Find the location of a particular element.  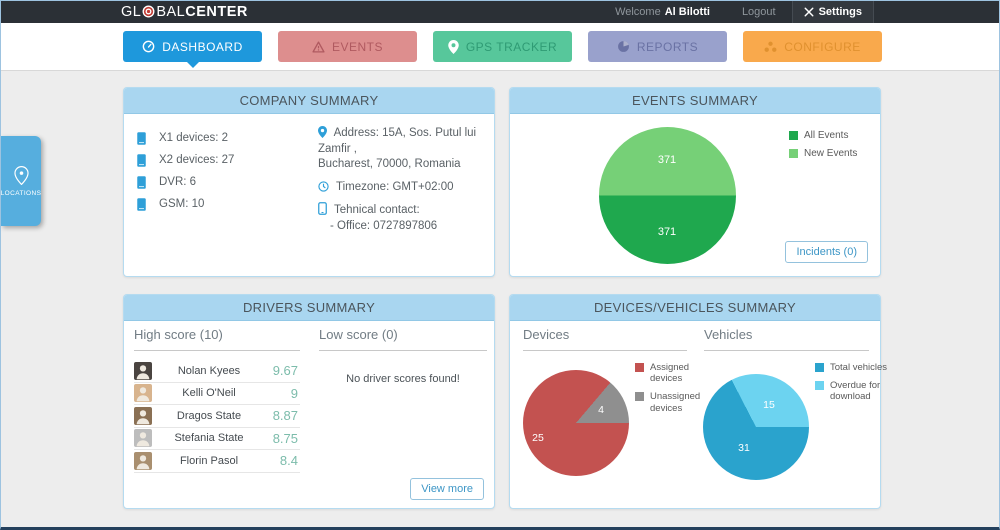

legend-item: New Events is located at coordinates (823, 153).